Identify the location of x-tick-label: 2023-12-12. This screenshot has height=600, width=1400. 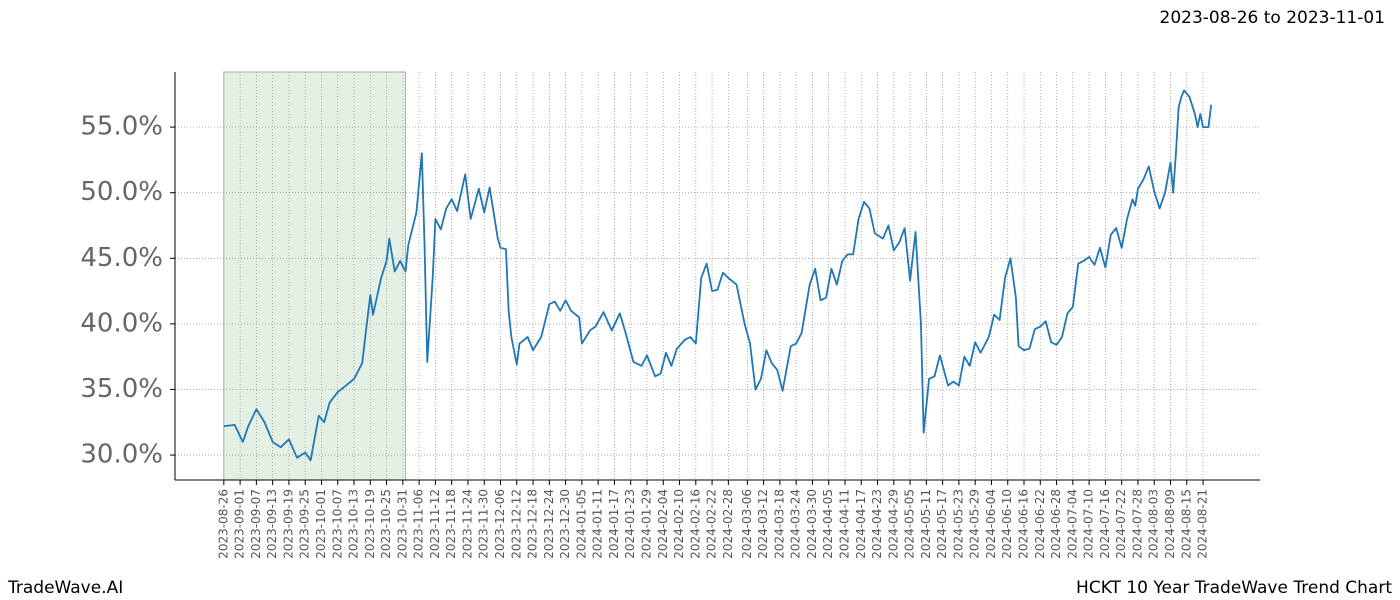
(516, 524).